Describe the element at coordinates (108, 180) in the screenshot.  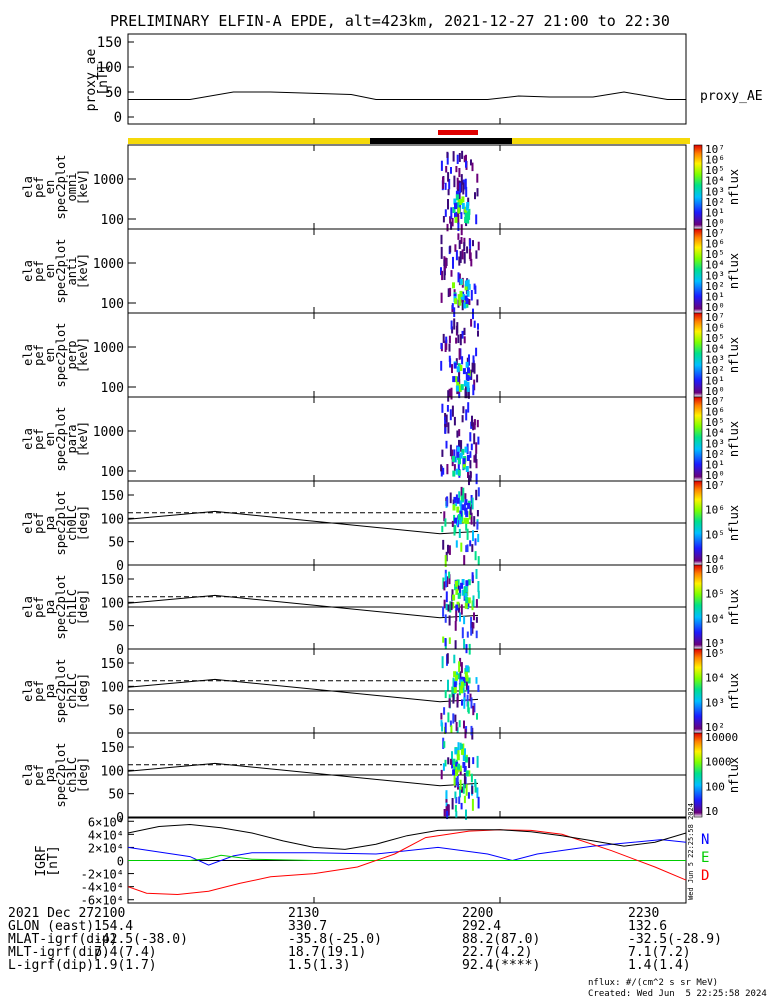
I see `y-tick-label: 1000` at that location.